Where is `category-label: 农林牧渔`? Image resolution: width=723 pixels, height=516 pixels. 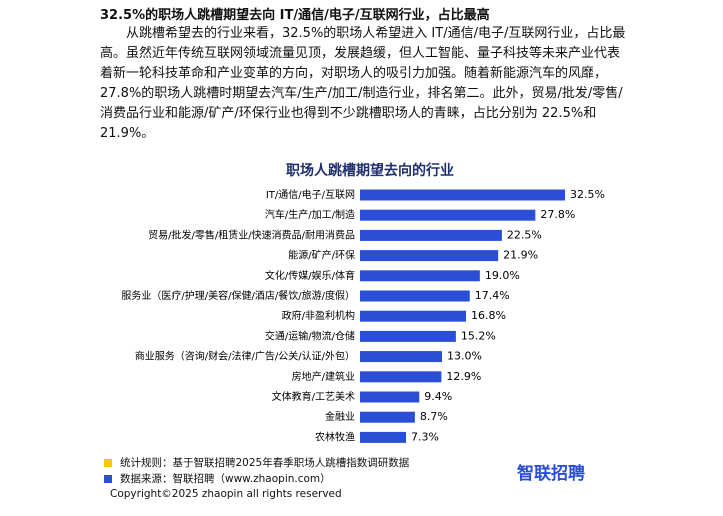
category-label: 农林牧渔 is located at coordinates (335, 436).